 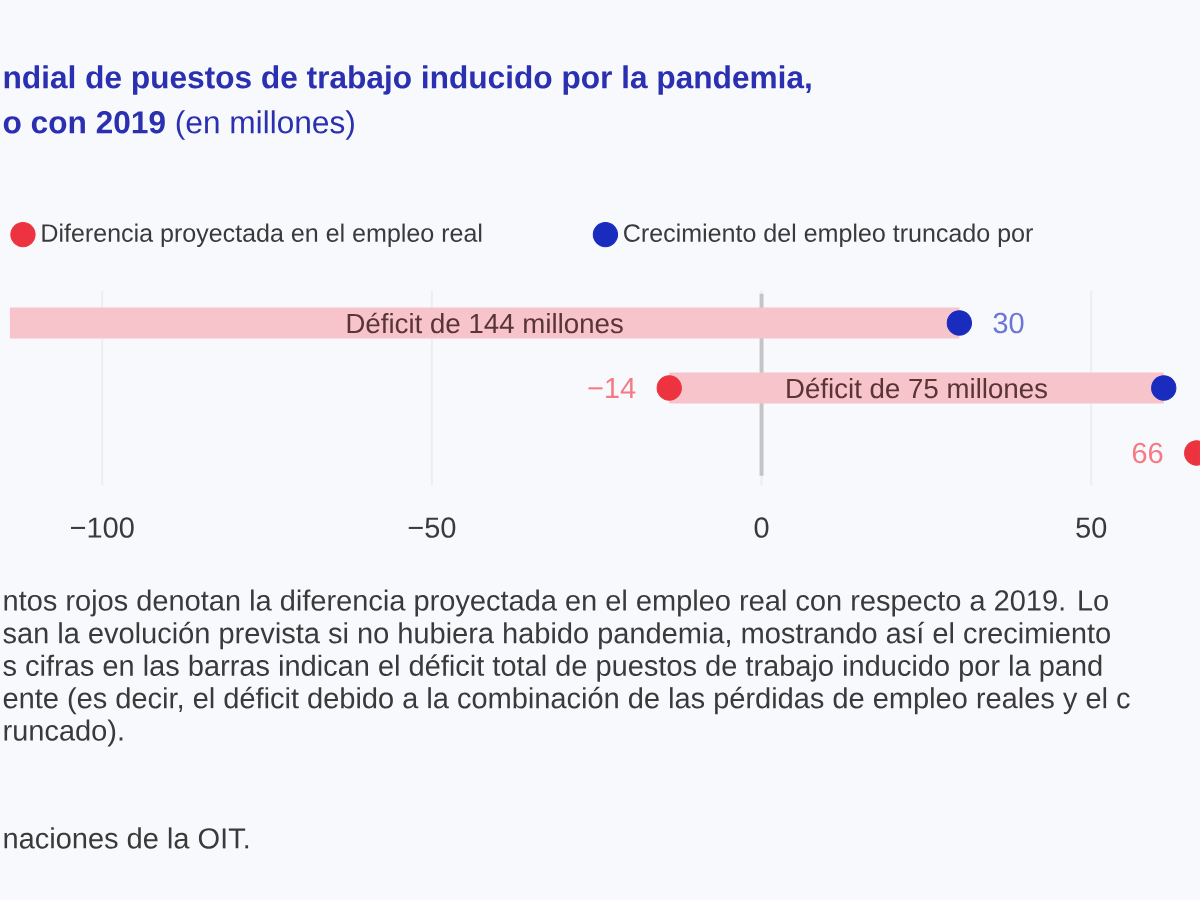 I want to click on data-label: Déficit de 144 millones, so click(x=485, y=323).